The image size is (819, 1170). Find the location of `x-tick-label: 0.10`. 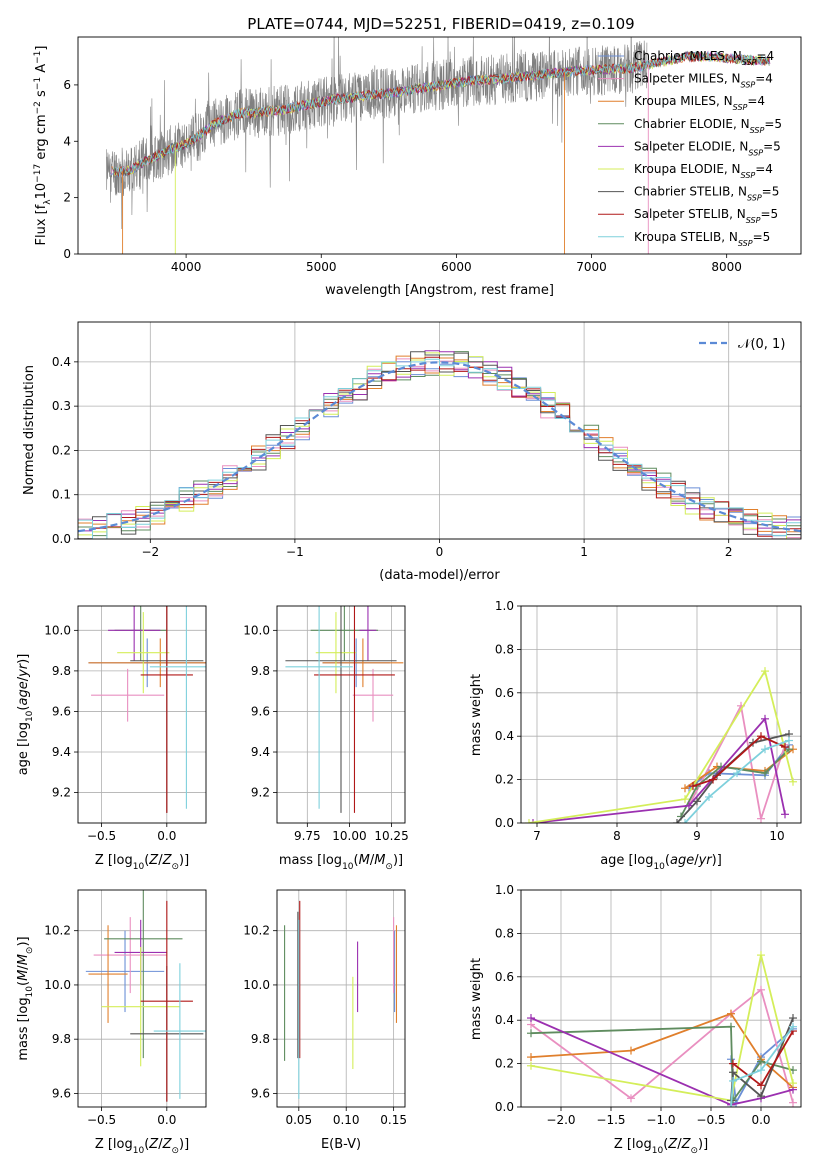

x-tick-label: 0.10 is located at coordinates (346, 1120).